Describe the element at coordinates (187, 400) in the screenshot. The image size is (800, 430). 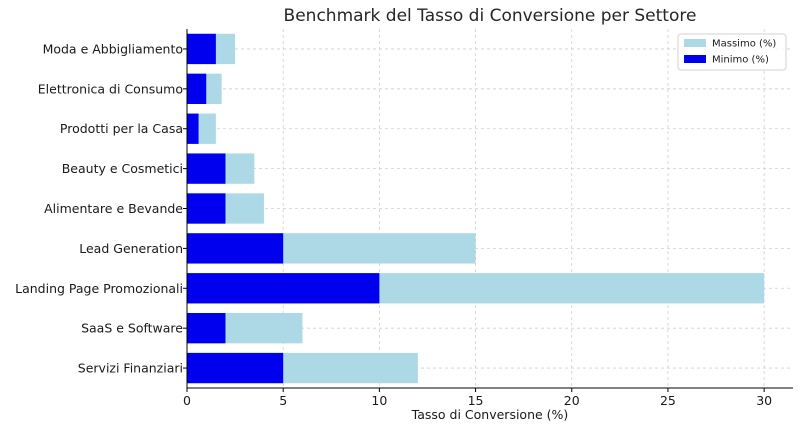
I see `x-tick-label: 0` at that location.